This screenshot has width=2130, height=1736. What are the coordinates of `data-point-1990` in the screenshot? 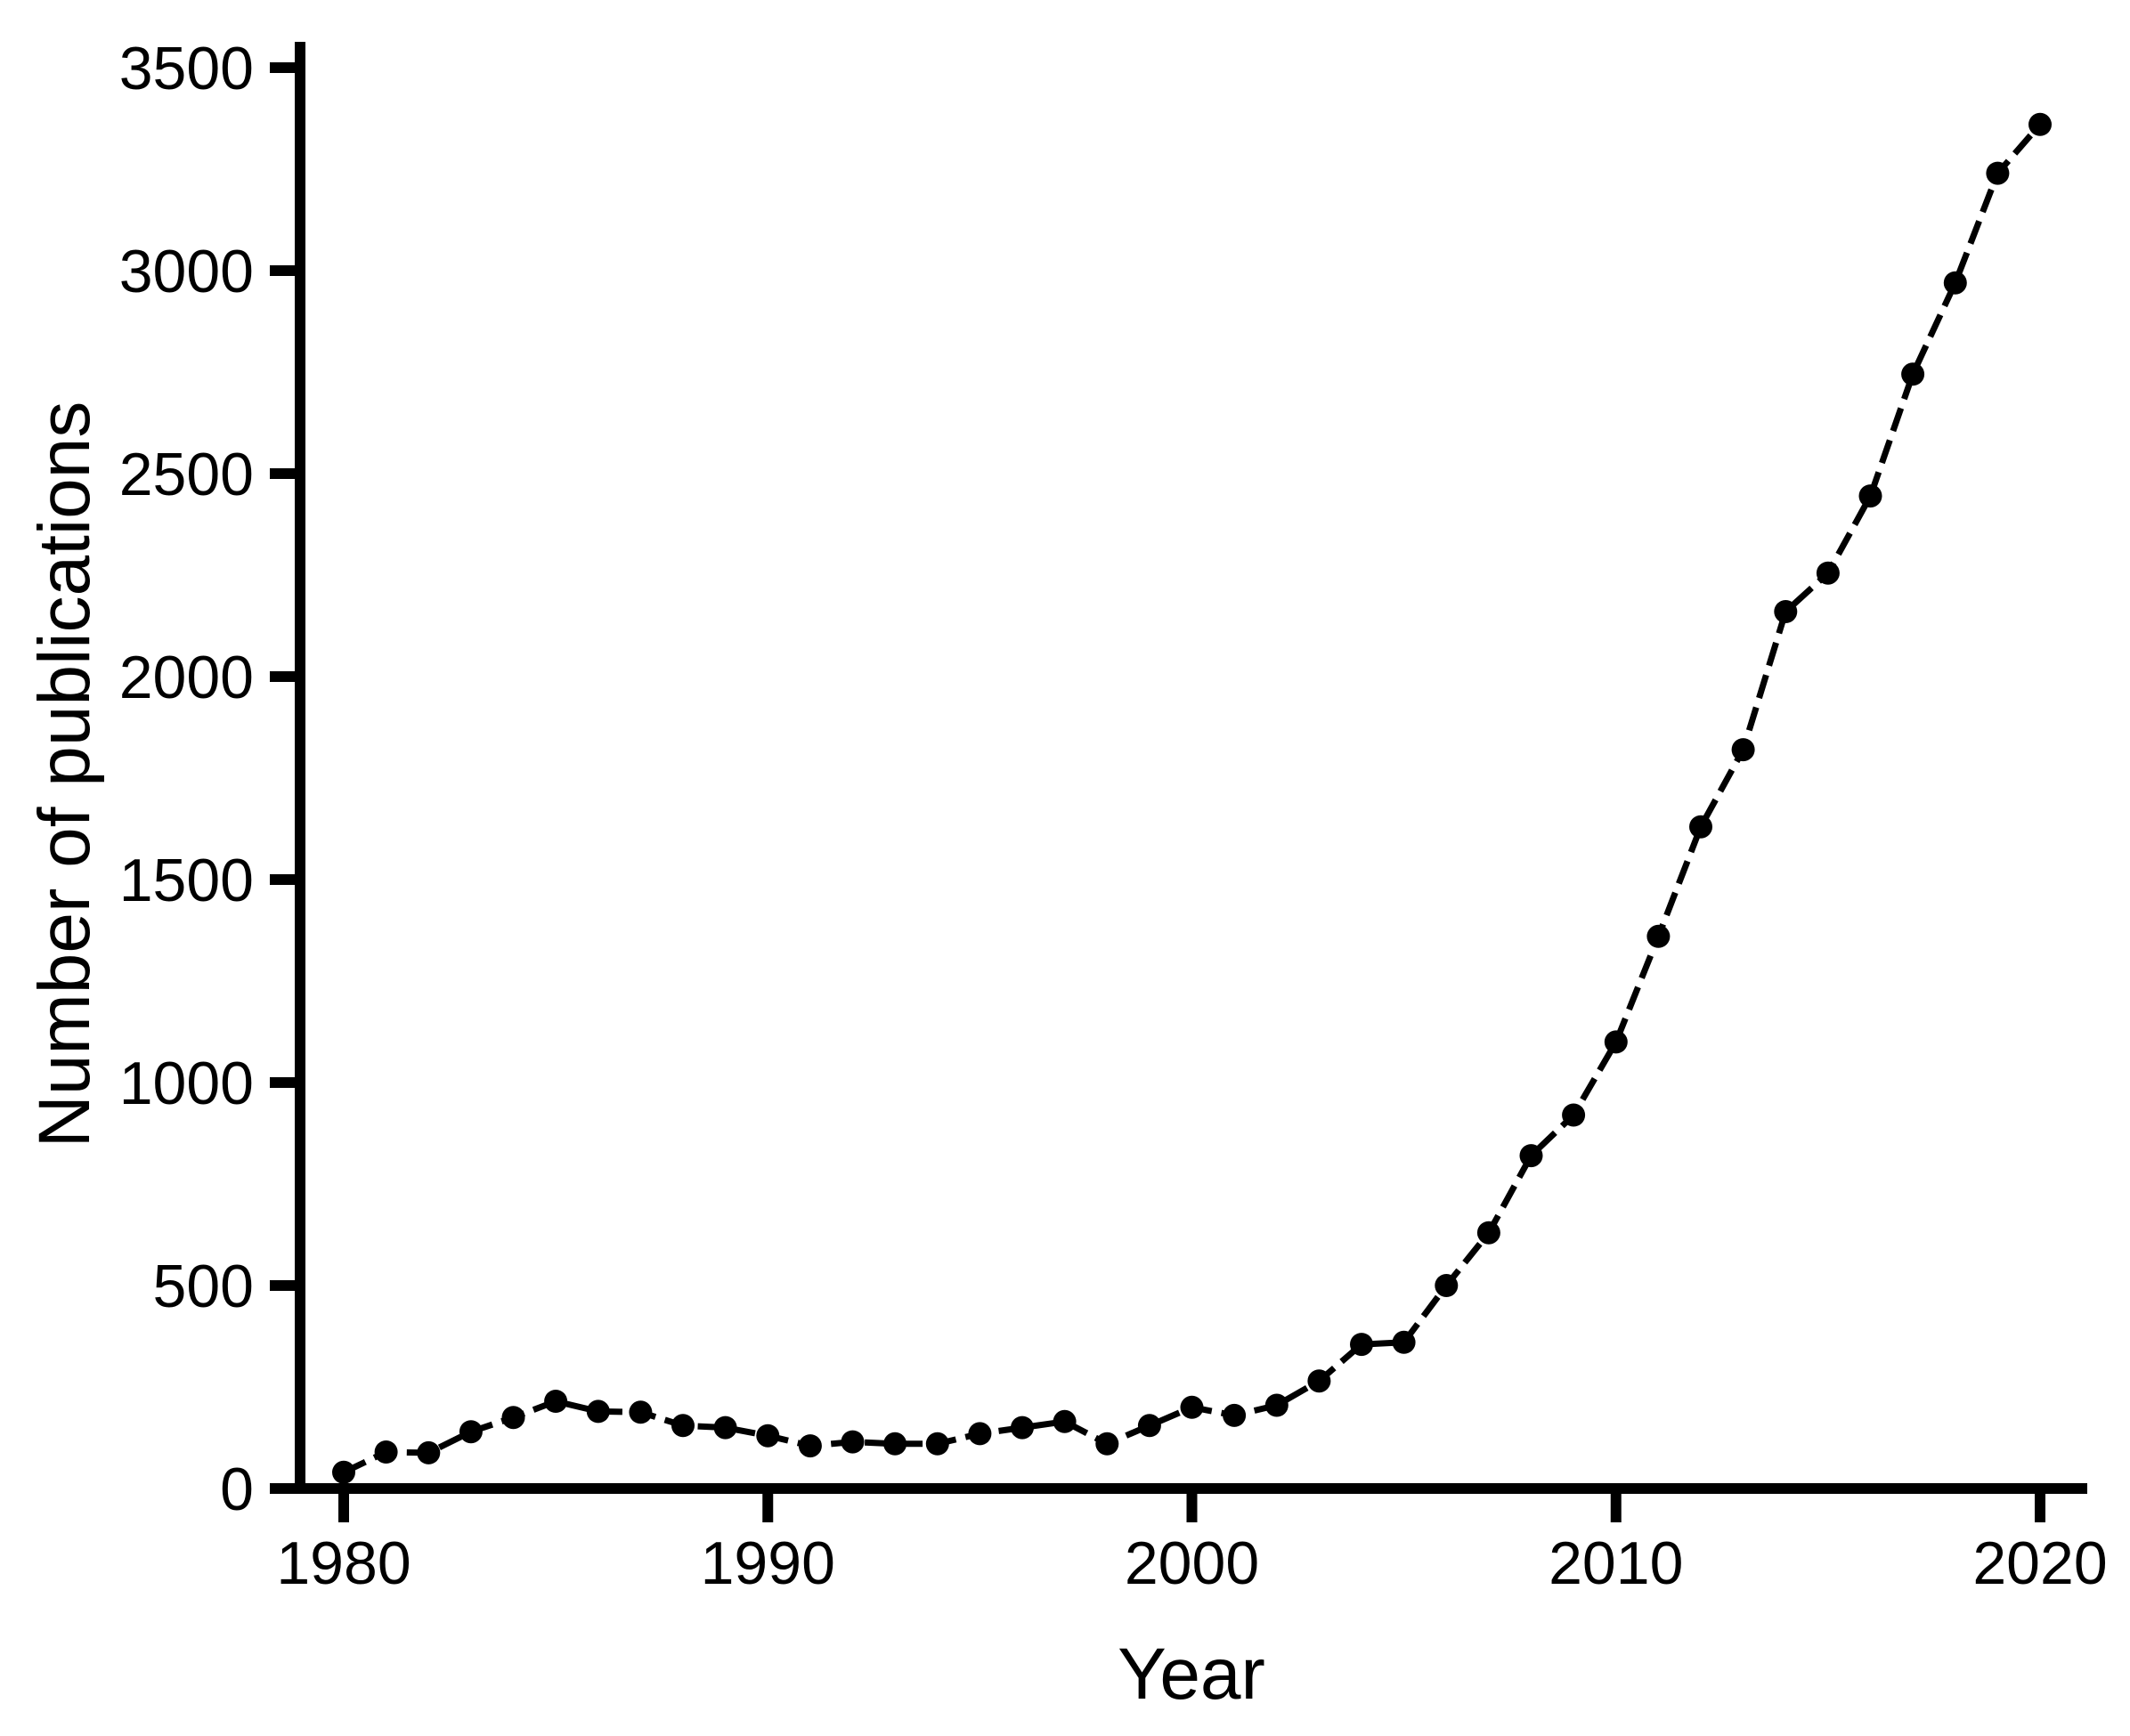 It's located at (768, 1436).